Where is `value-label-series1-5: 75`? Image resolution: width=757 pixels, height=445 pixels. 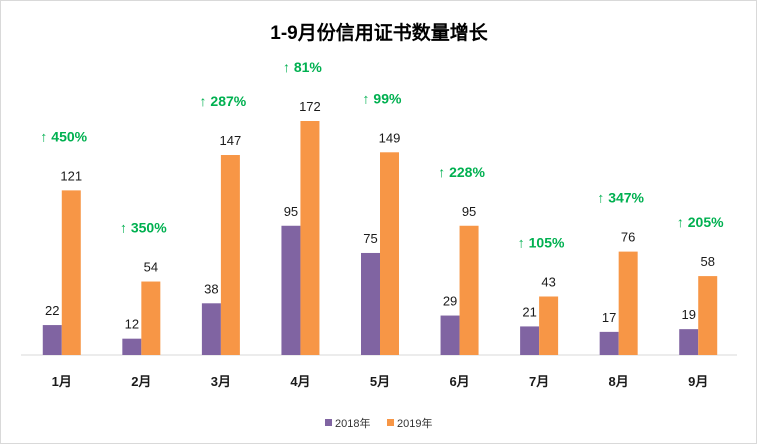
value-label-series1-5: 75 is located at coordinates (370, 238).